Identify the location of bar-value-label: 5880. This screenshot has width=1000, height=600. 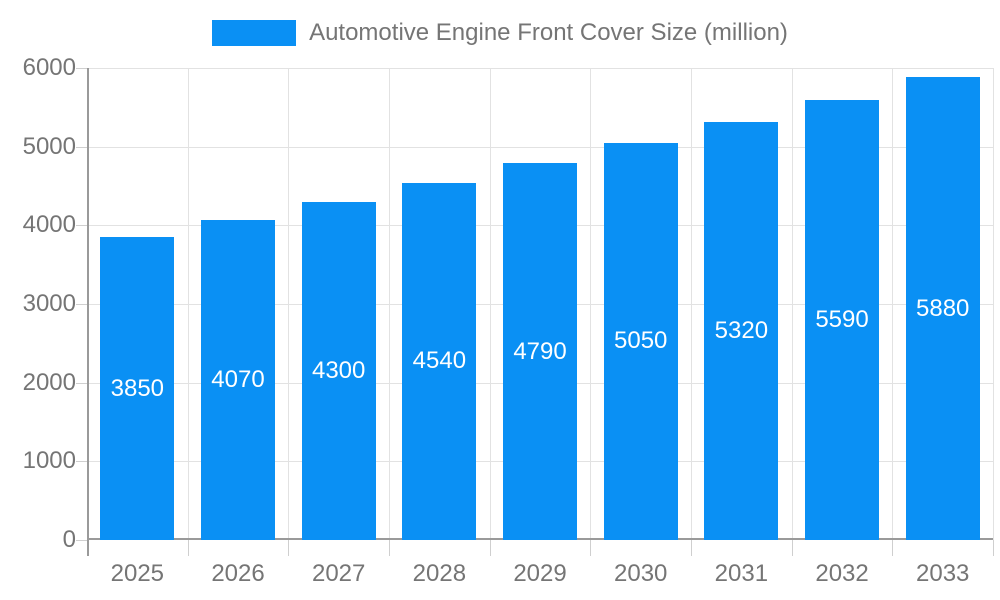
(943, 308).